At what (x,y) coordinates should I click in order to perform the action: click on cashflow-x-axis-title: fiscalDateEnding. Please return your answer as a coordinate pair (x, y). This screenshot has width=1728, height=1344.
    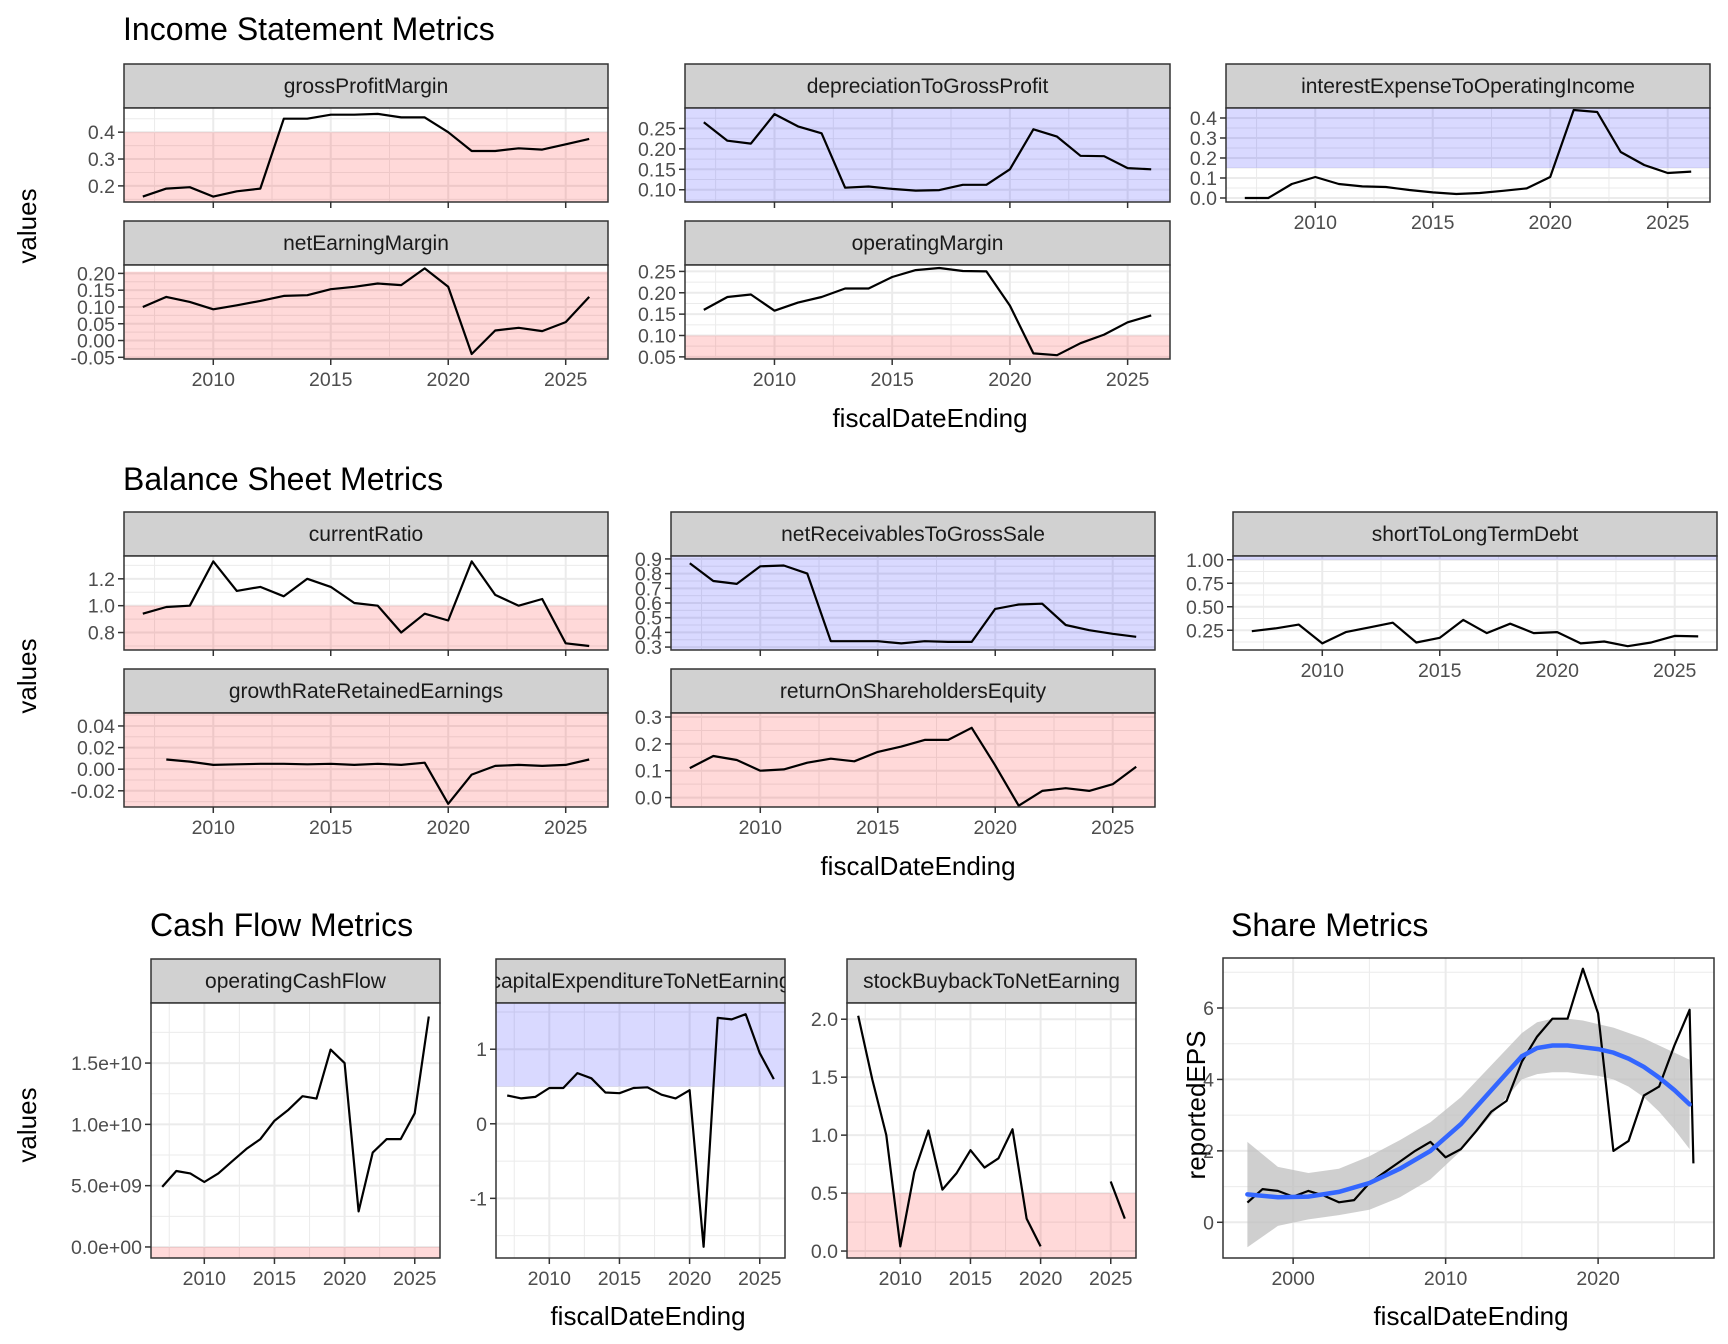
    Looking at the image, I should click on (647, 1316).